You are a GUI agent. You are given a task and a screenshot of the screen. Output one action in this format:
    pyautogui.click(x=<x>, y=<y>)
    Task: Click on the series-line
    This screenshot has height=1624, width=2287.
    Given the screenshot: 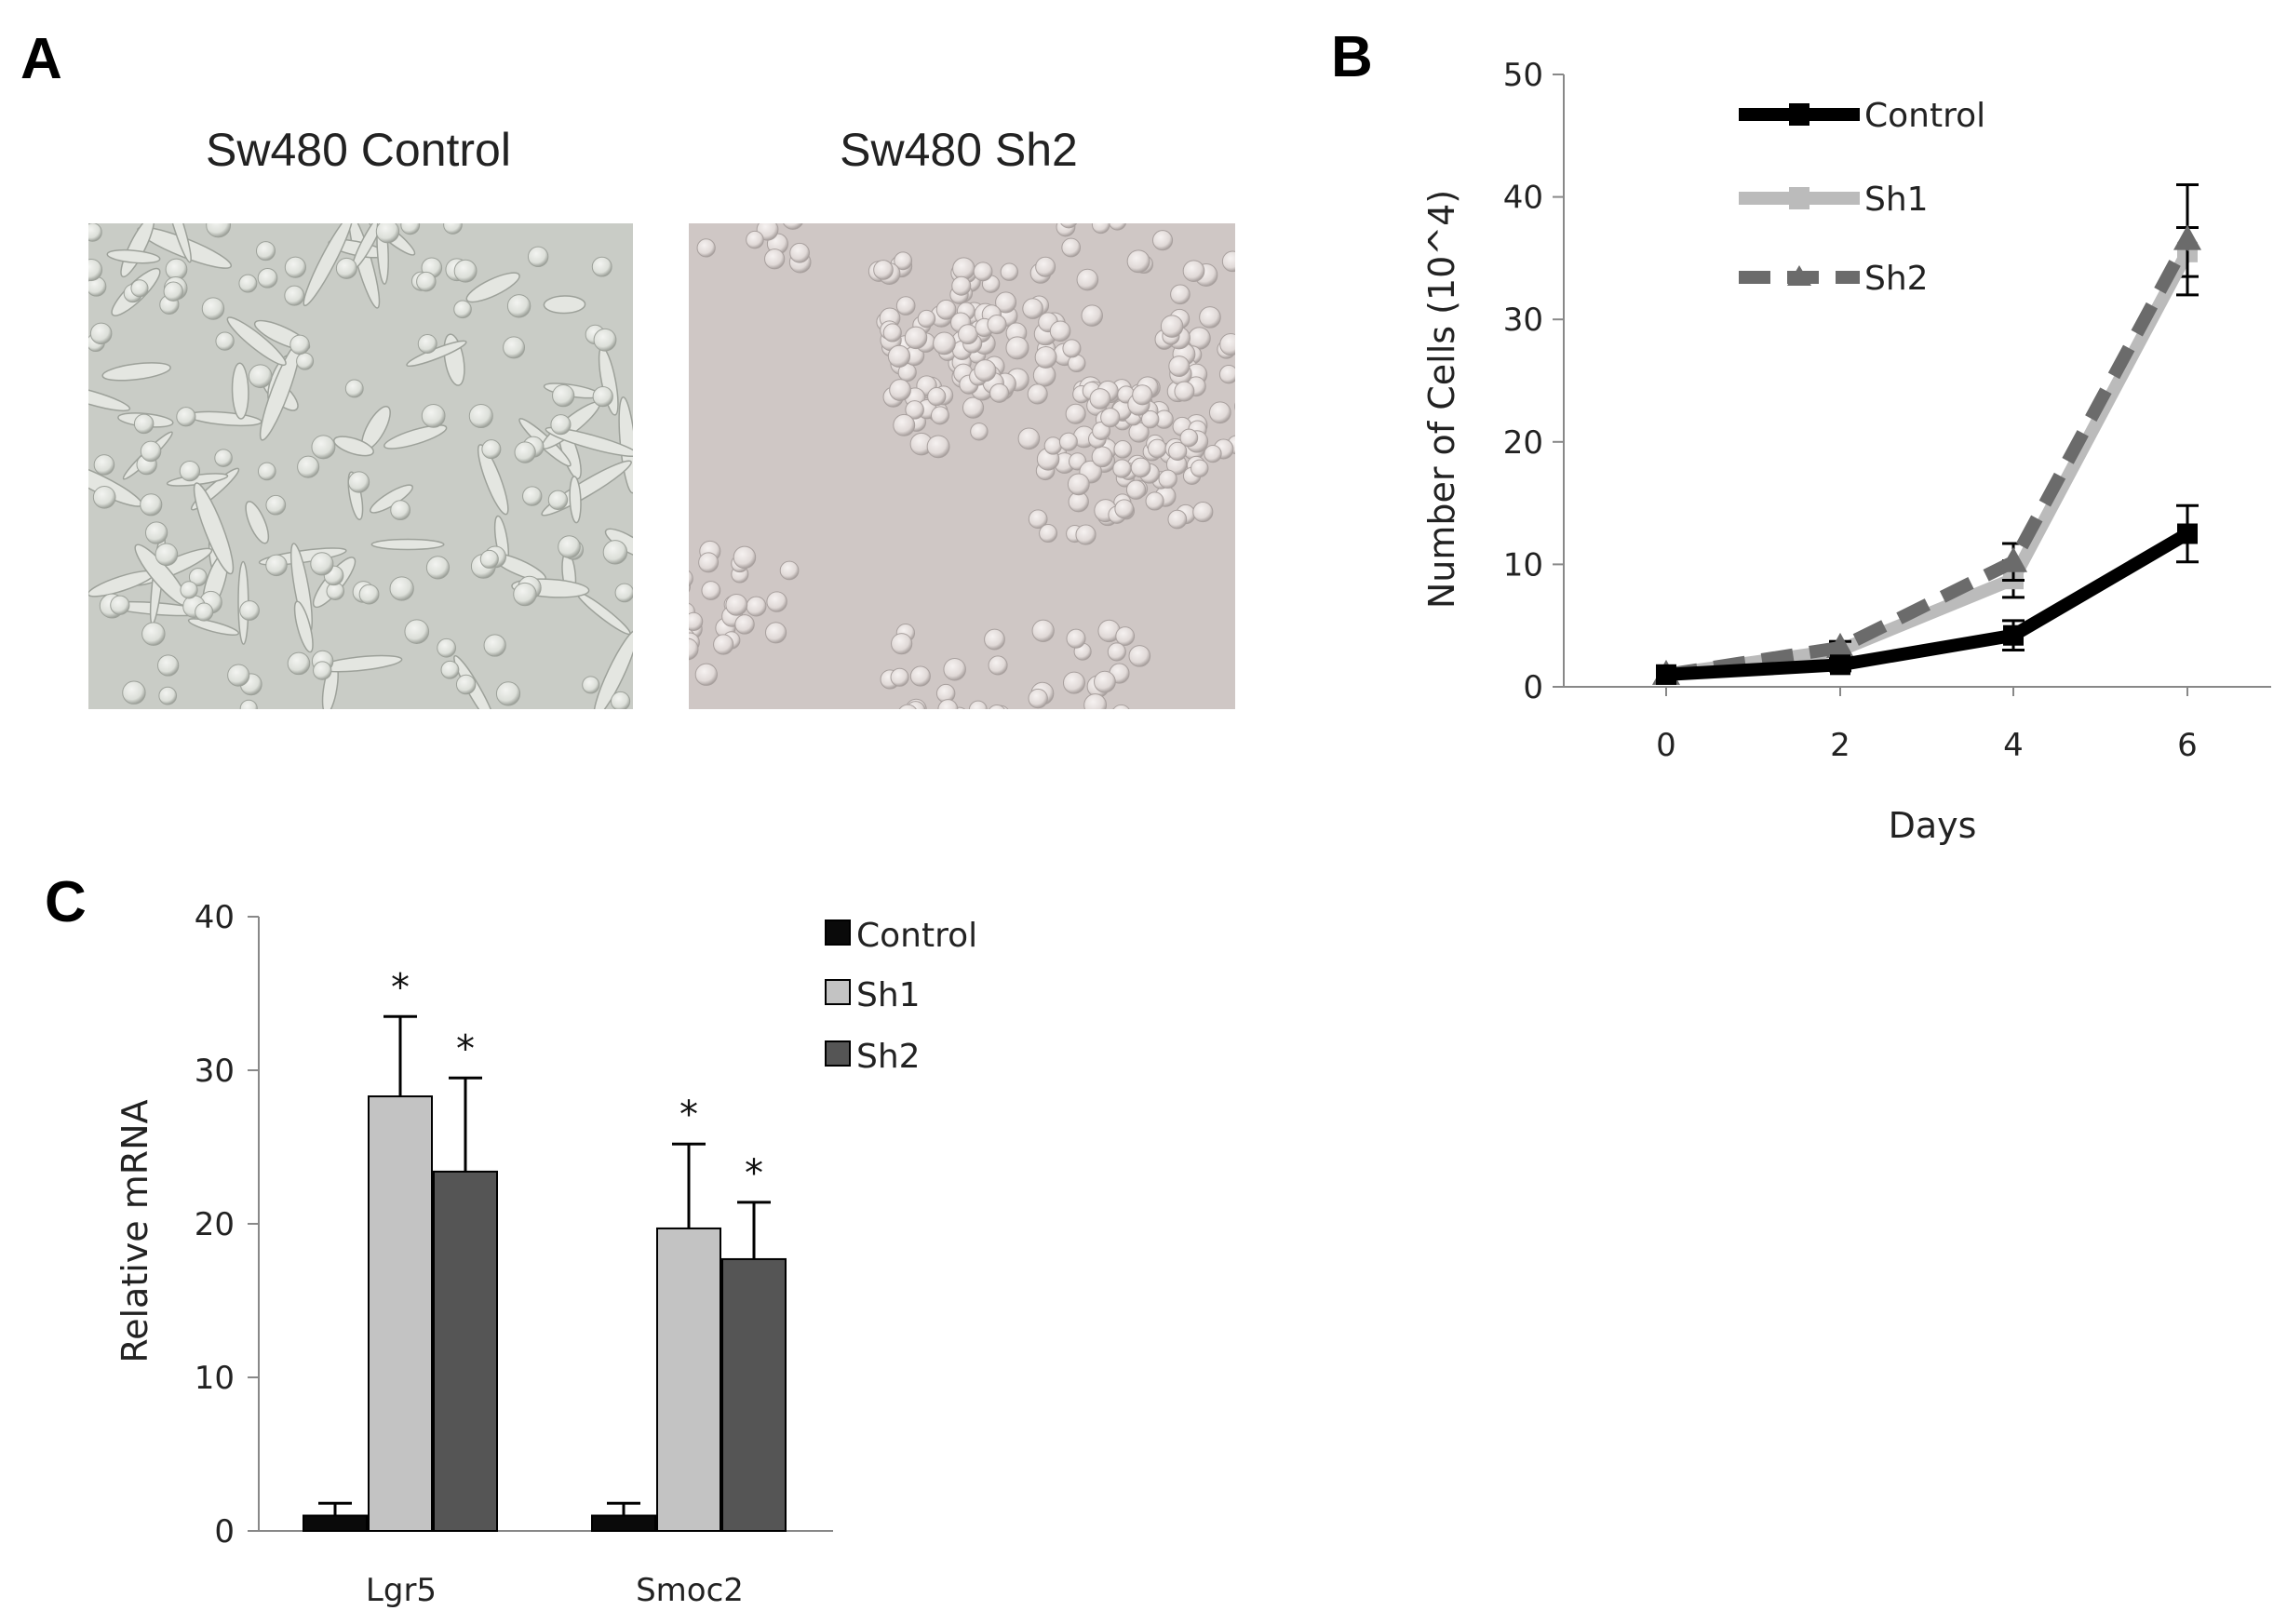 What is the action you would take?
    pyautogui.click(x=1928, y=604)
    